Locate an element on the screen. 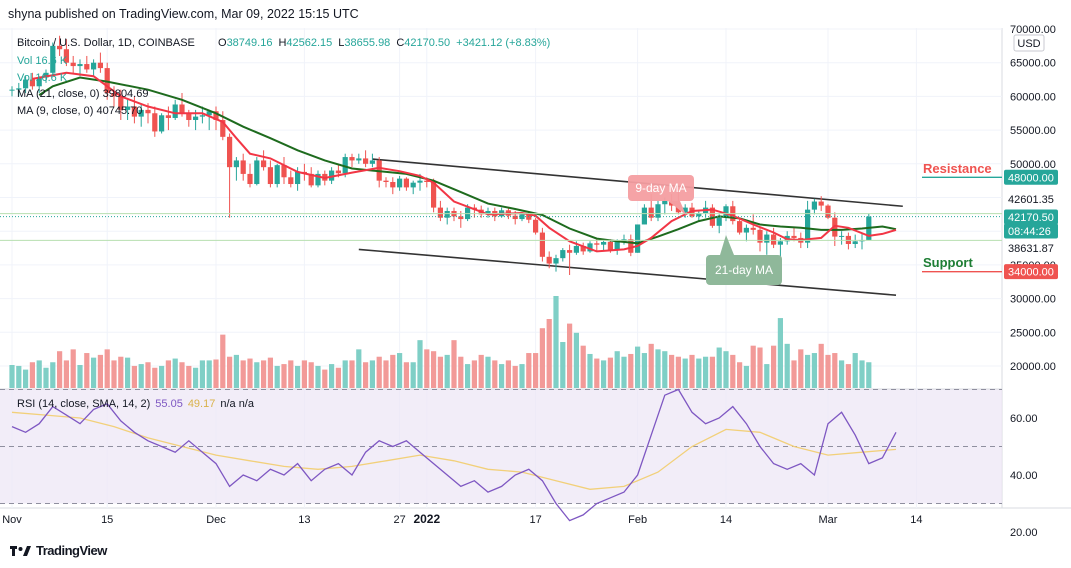 The image size is (1071, 568). footer: TradingView is located at coordinates (58, 550).